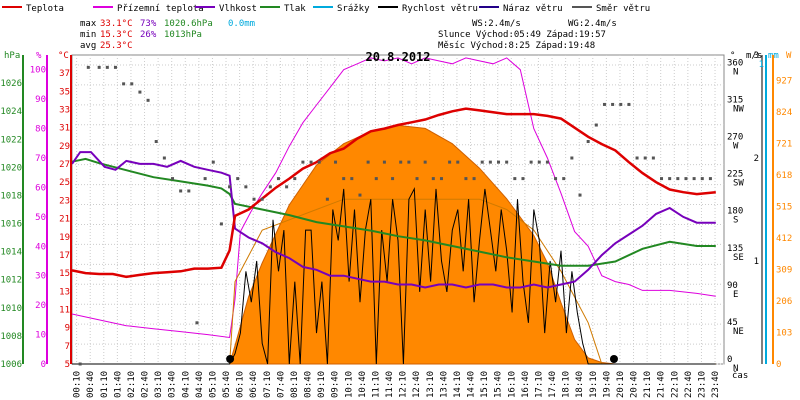 The height and width of the screenshot is (400, 800). Describe the element at coordinates (39, 56) in the screenshot. I see `humidity-unit: %` at that location.